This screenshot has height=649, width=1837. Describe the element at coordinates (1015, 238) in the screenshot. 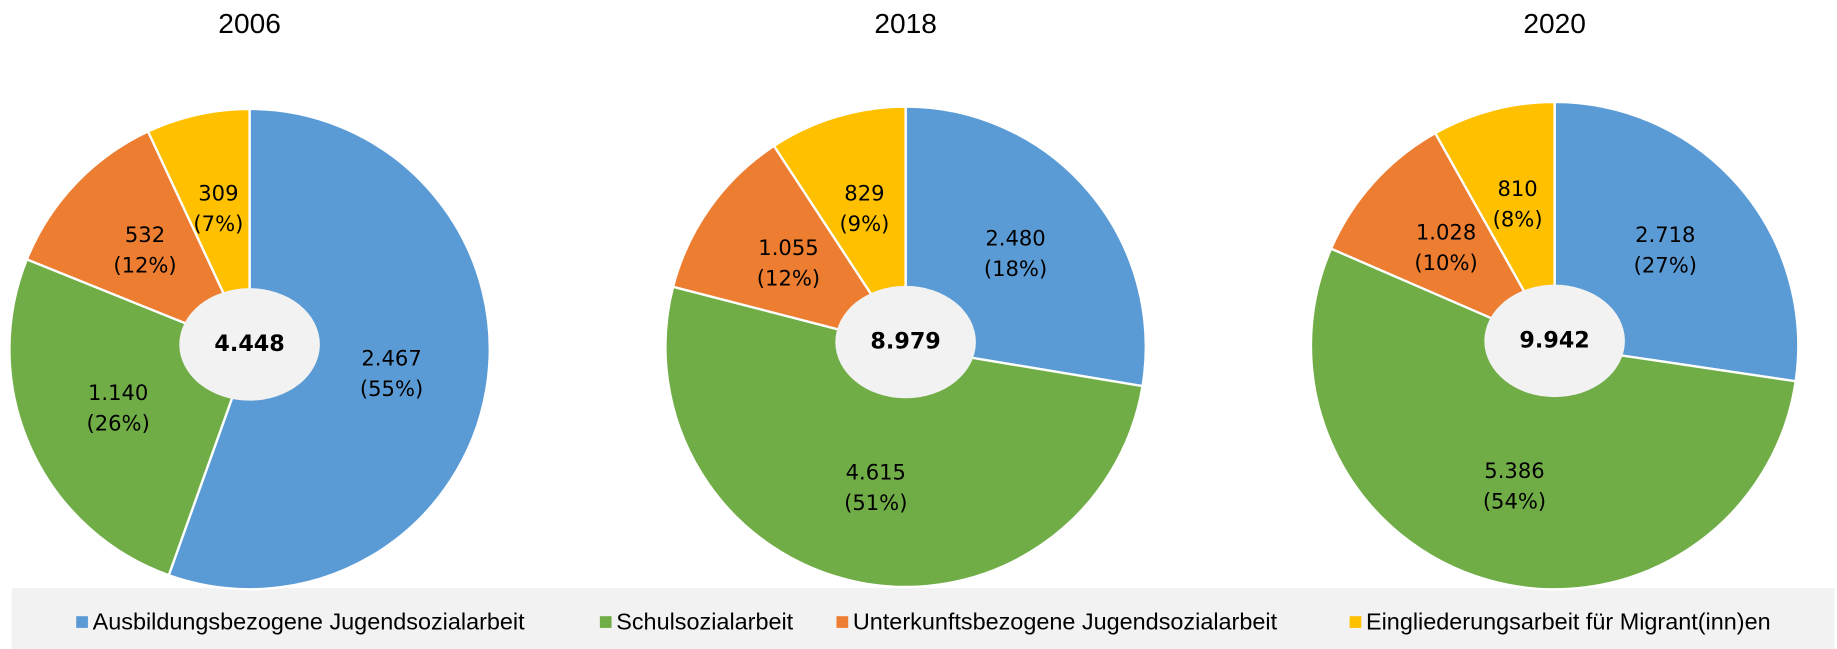

I see `value-label: 2.480` at that location.